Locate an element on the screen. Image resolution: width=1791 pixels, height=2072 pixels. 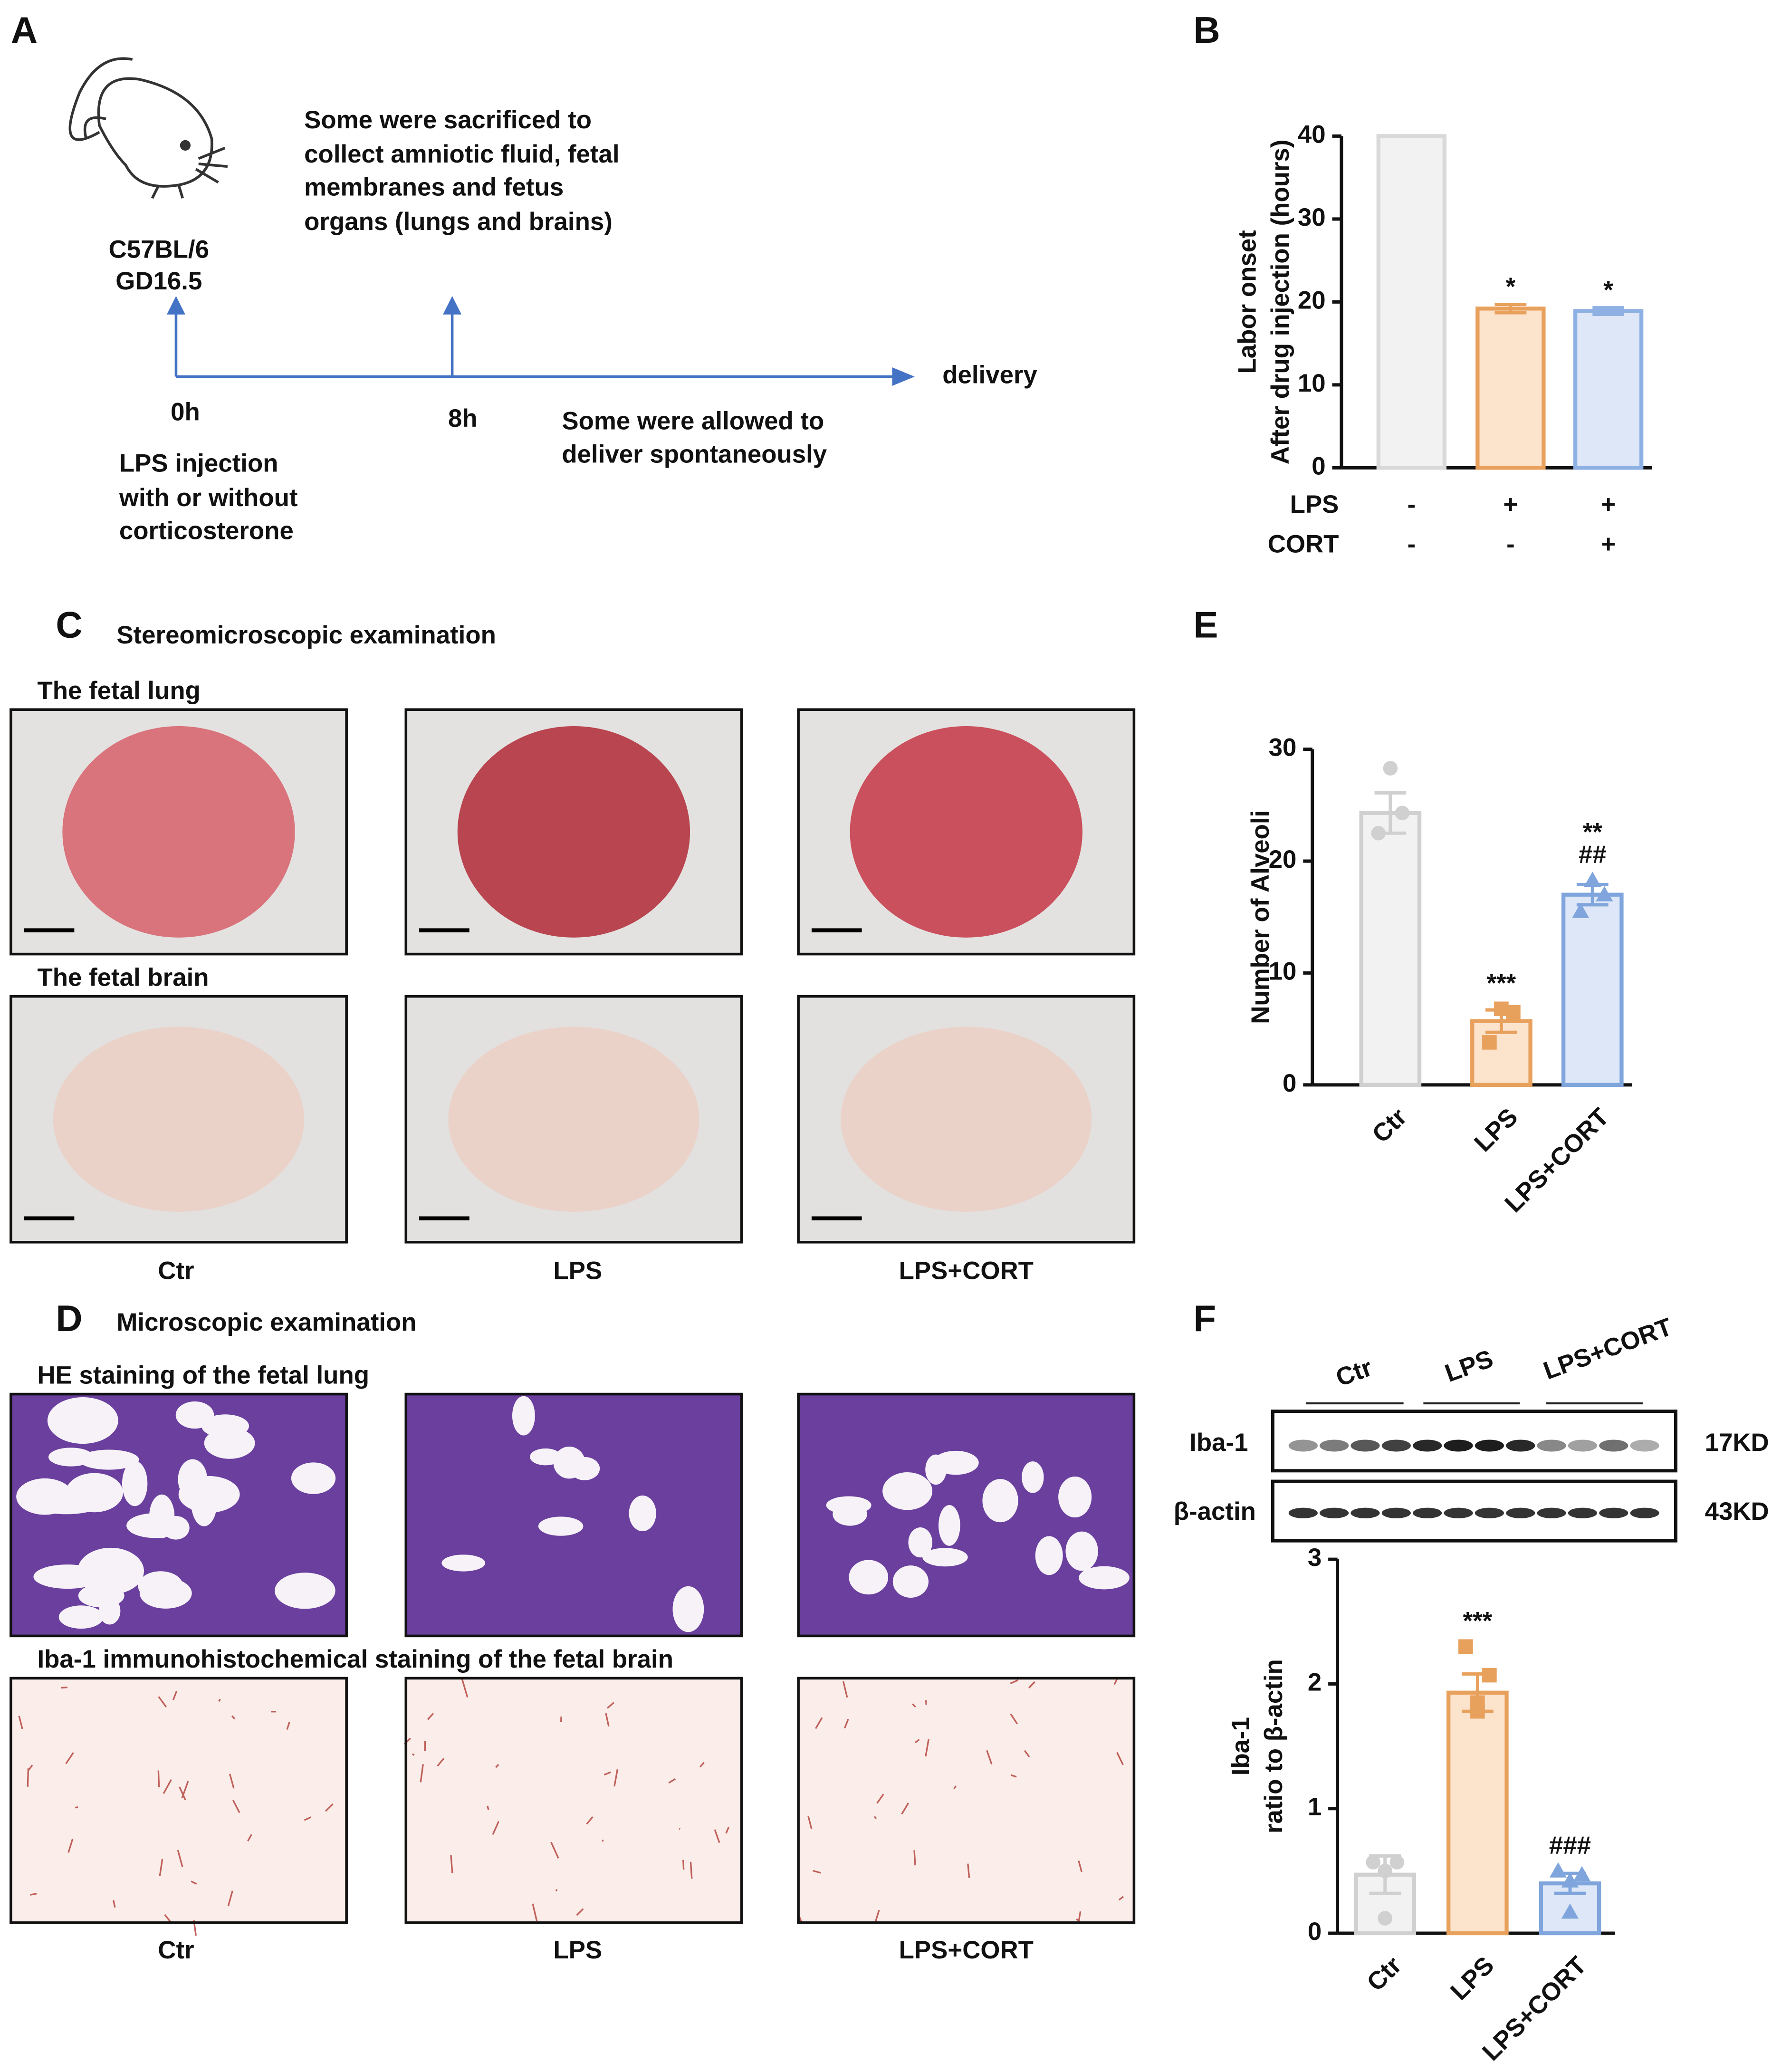
y-tick-label: 20 is located at coordinates (1312, 300).